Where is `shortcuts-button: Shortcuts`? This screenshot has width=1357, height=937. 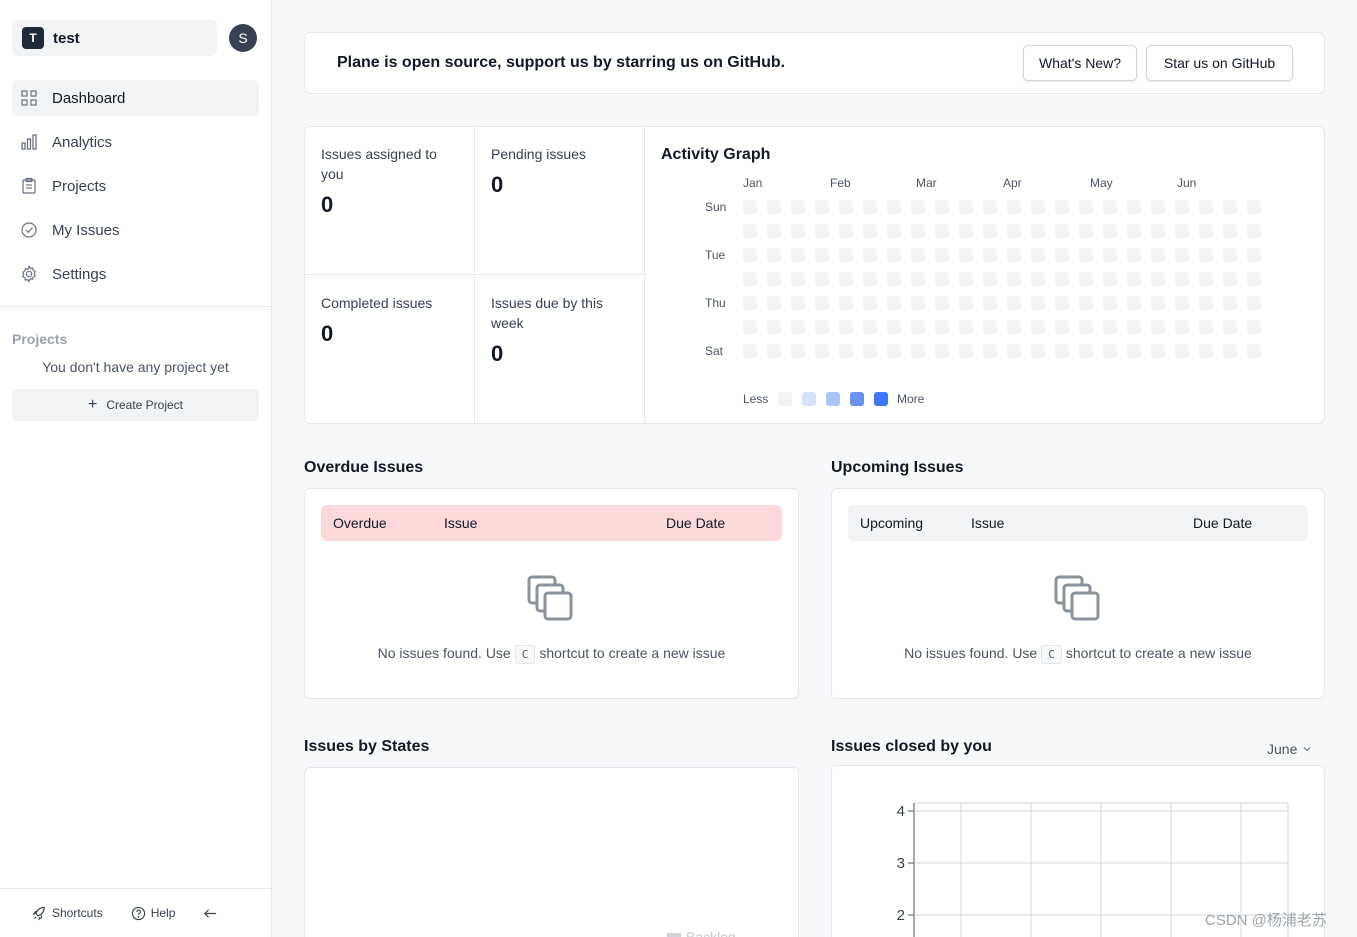
shortcuts-button: Shortcuts is located at coordinates (67, 913).